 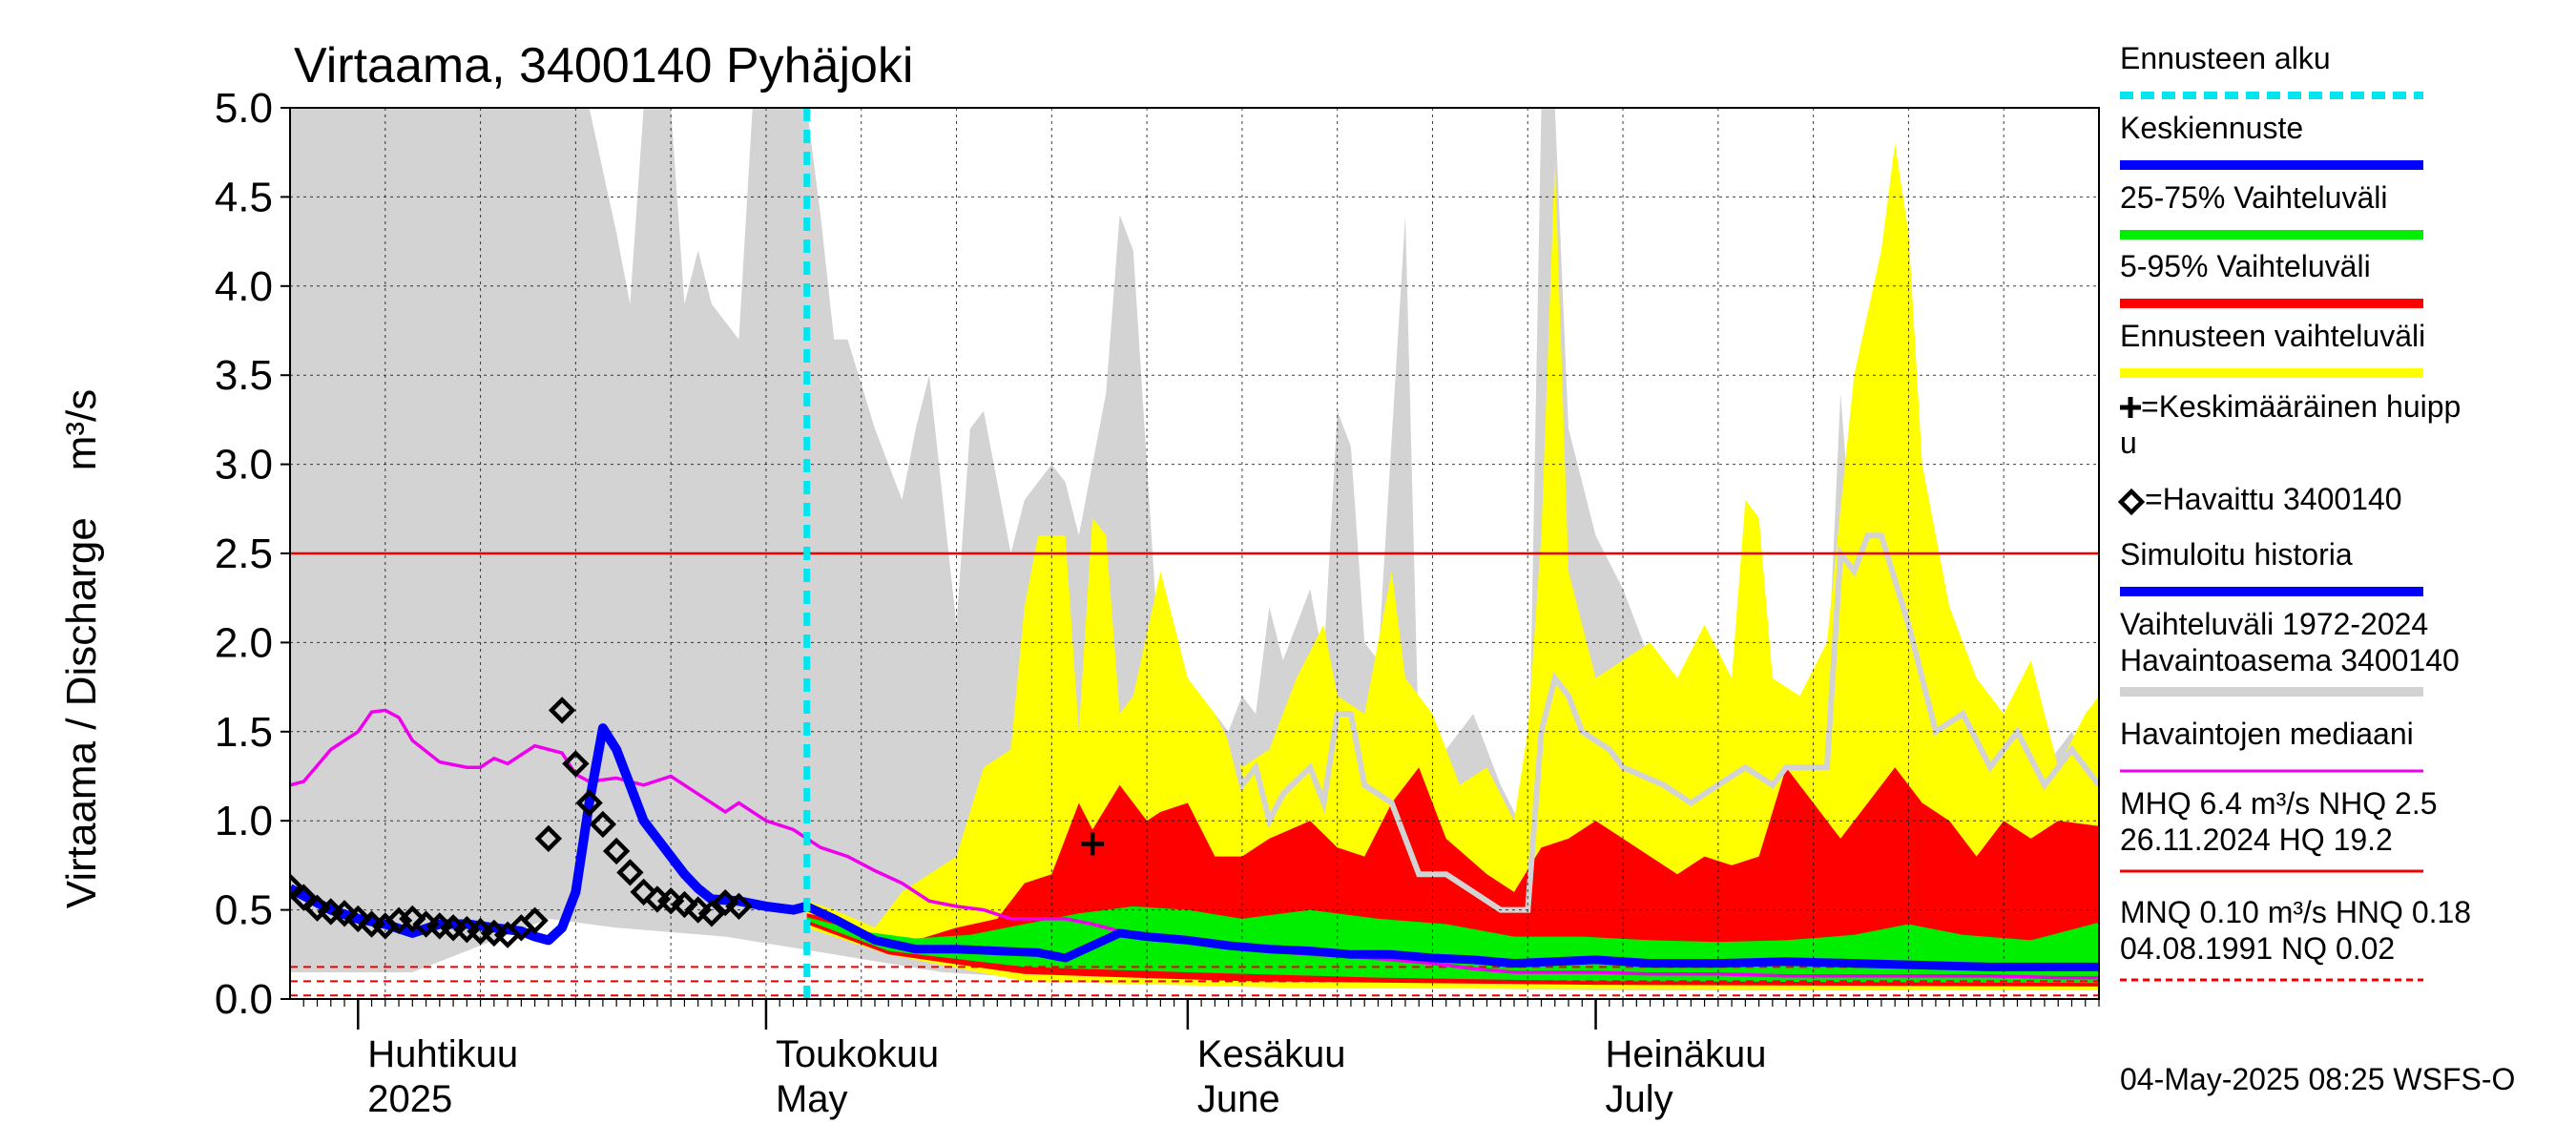 What do you see at coordinates (2274, 624) in the screenshot?
I see `legend-label: Vaihteluväli 1972-2024` at bounding box center [2274, 624].